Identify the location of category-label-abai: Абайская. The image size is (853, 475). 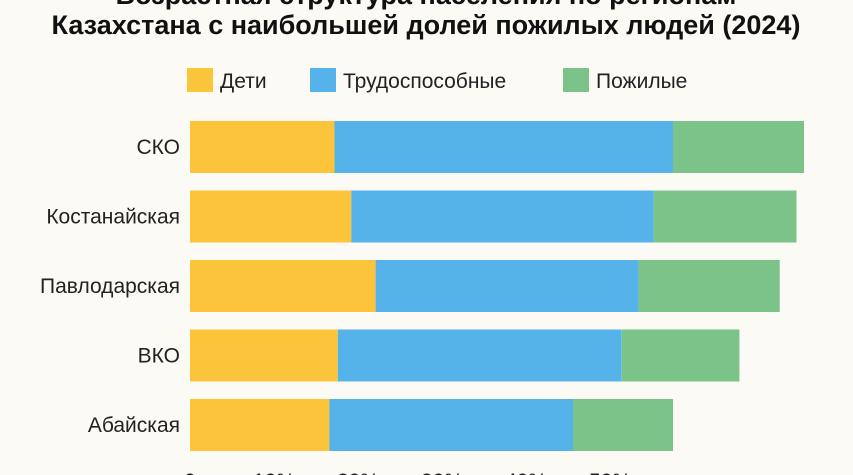
(134, 425).